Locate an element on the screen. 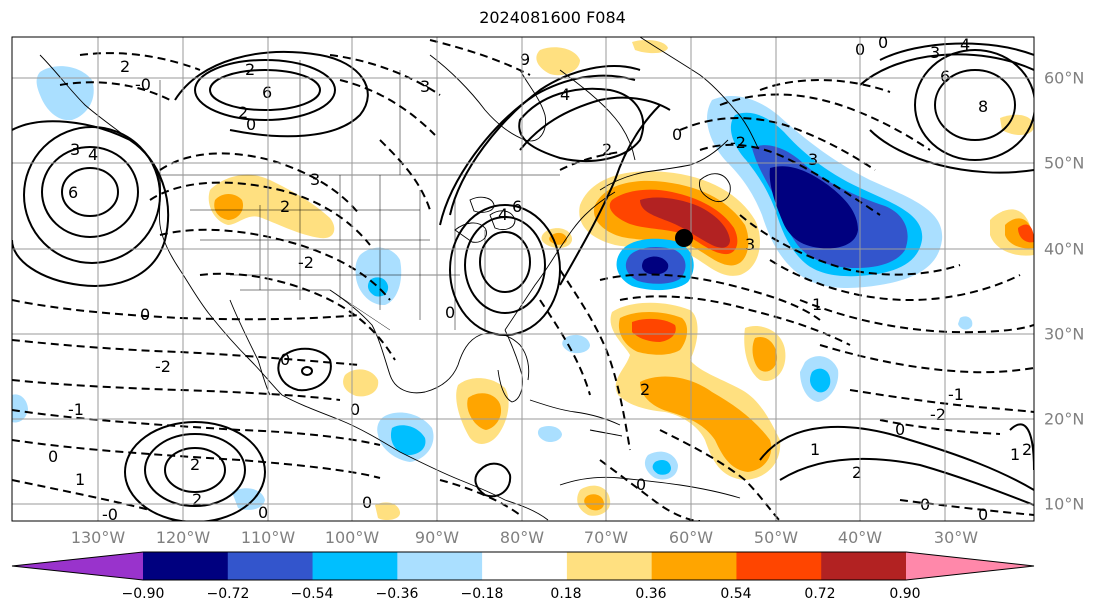 Image resolution: width=1105 pixels, height=615 pixels. svg-text: 9 is located at coordinates (525, 59).